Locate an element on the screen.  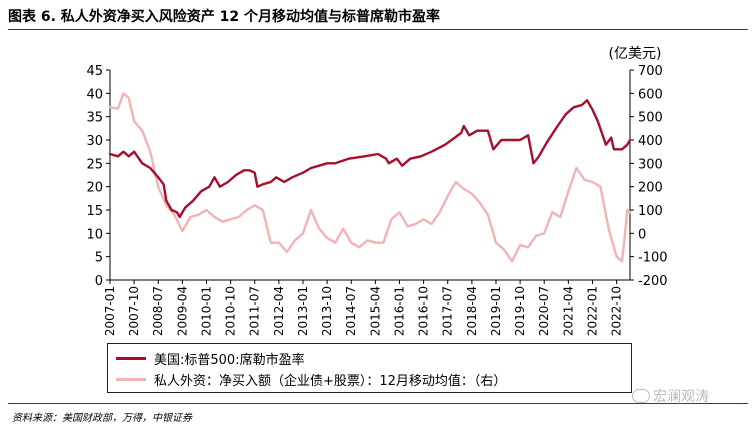
legend-label-series1: 美国:标普500:席勒市盈率 is located at coordinates (229, 360).